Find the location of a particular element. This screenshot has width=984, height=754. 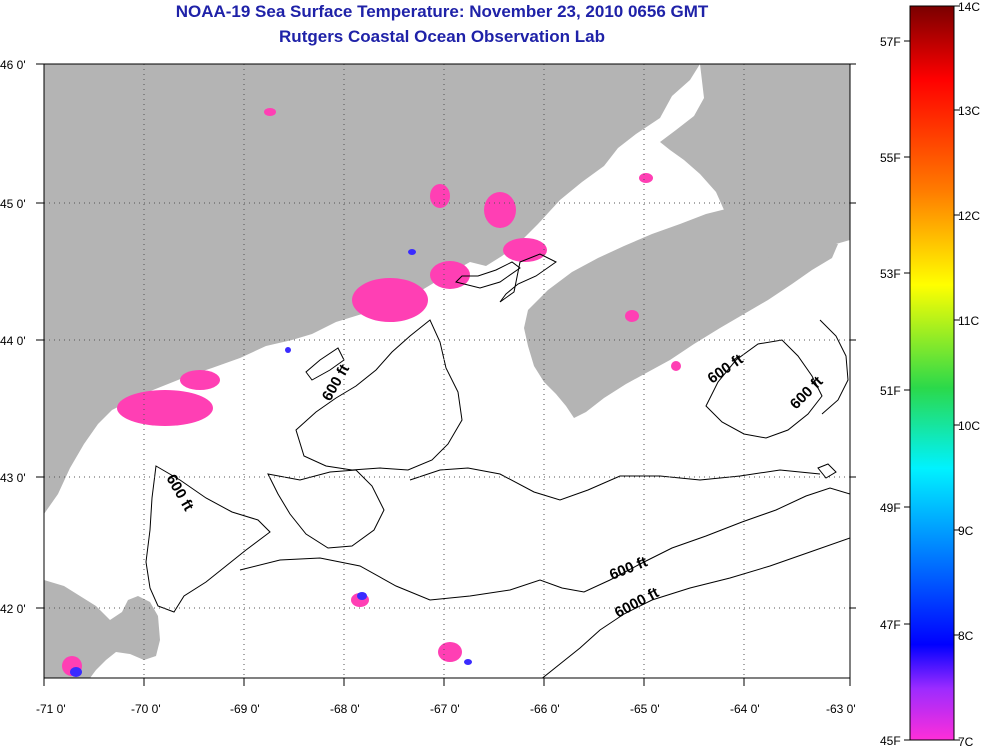

colorbar-fahrenheit-label: 47F is located at coordinates (890, 625).